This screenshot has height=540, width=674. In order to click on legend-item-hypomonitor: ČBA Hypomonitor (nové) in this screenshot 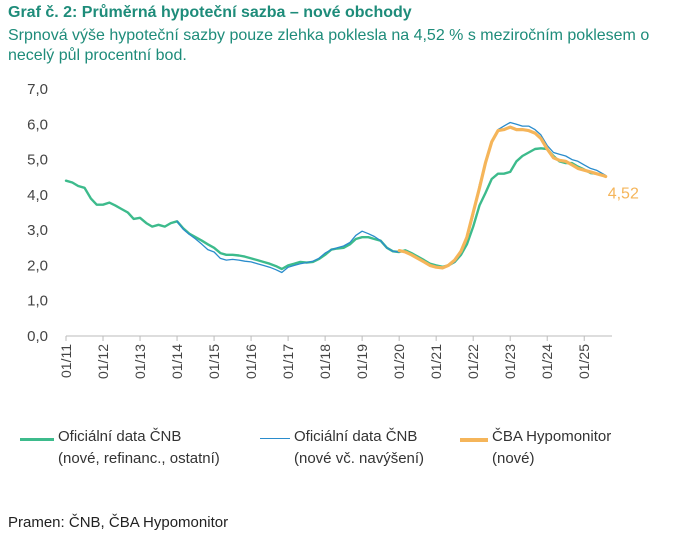, I will do `click(551, 448)`.